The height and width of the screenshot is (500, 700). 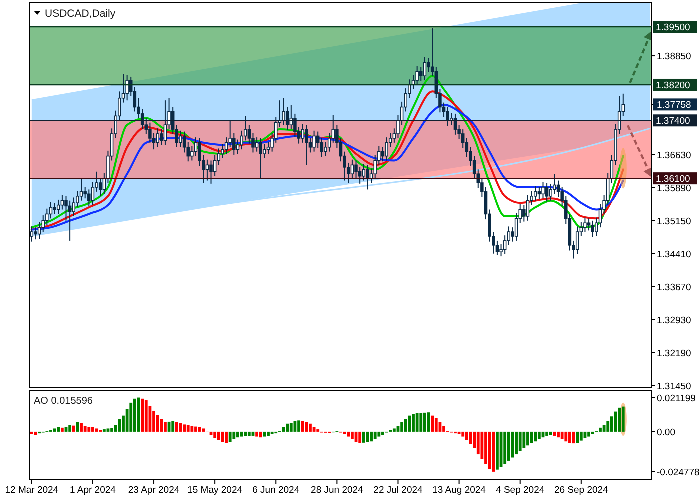 I want to click on y-tick-label: 1.36630, so click(x=674, y=156).